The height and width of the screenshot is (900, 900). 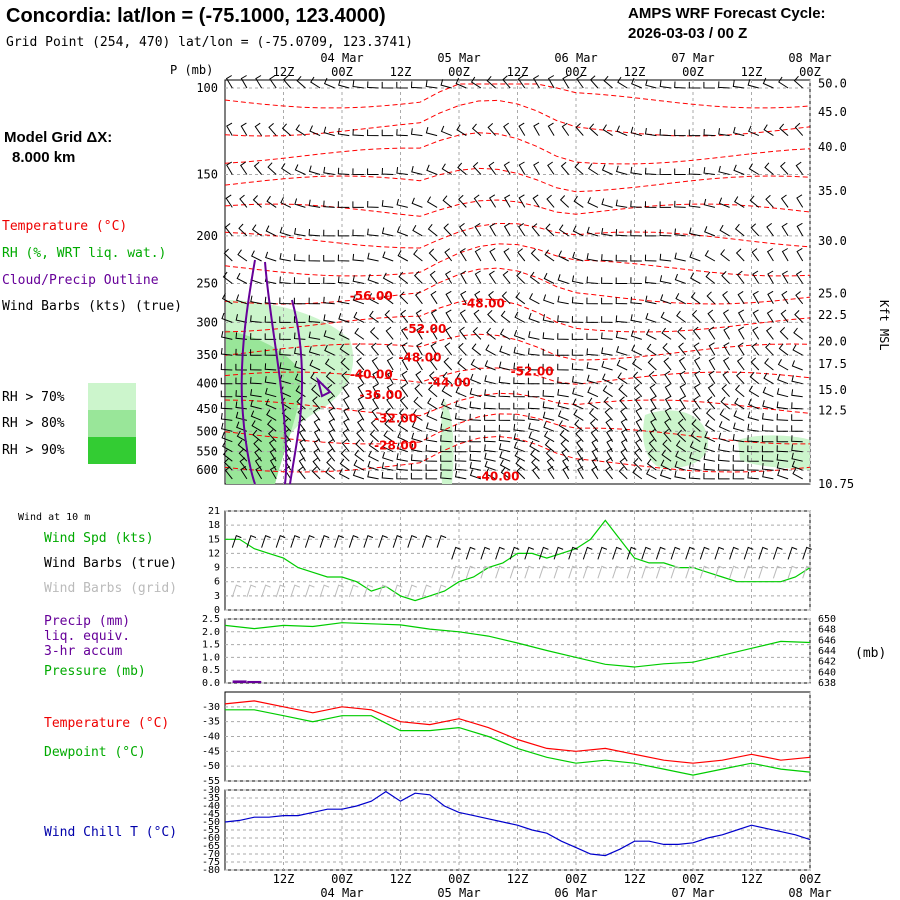 What do you see at coordinates (832, 341) in the screenshot?
I see `kft-tick-label: 20.0` at bounding box center [832, 341].